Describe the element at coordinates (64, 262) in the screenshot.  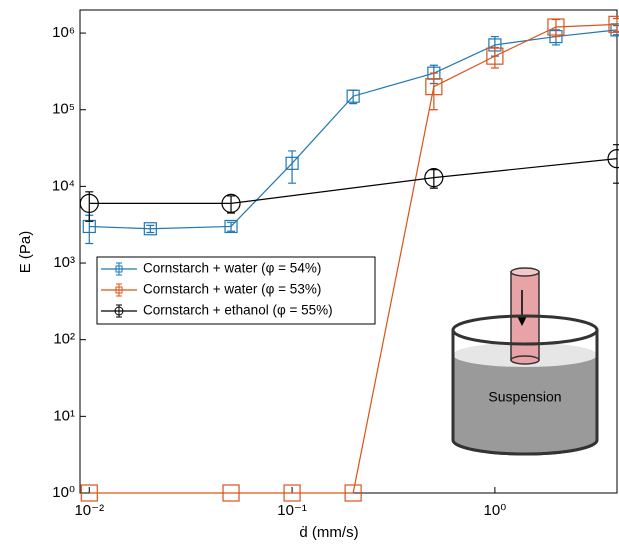
I see `y-tick-label: 10³` at that location.